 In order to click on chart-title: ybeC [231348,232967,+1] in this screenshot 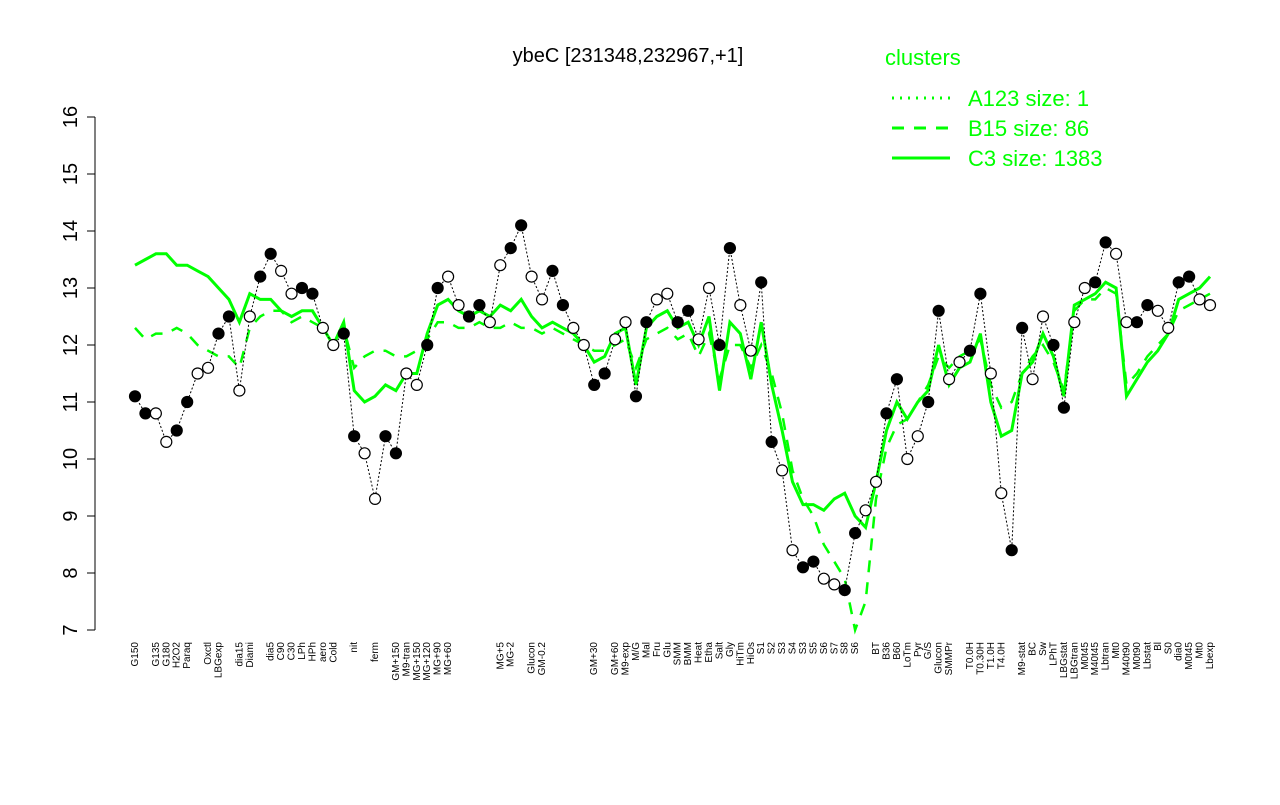, I will do `click(628, 56)`.